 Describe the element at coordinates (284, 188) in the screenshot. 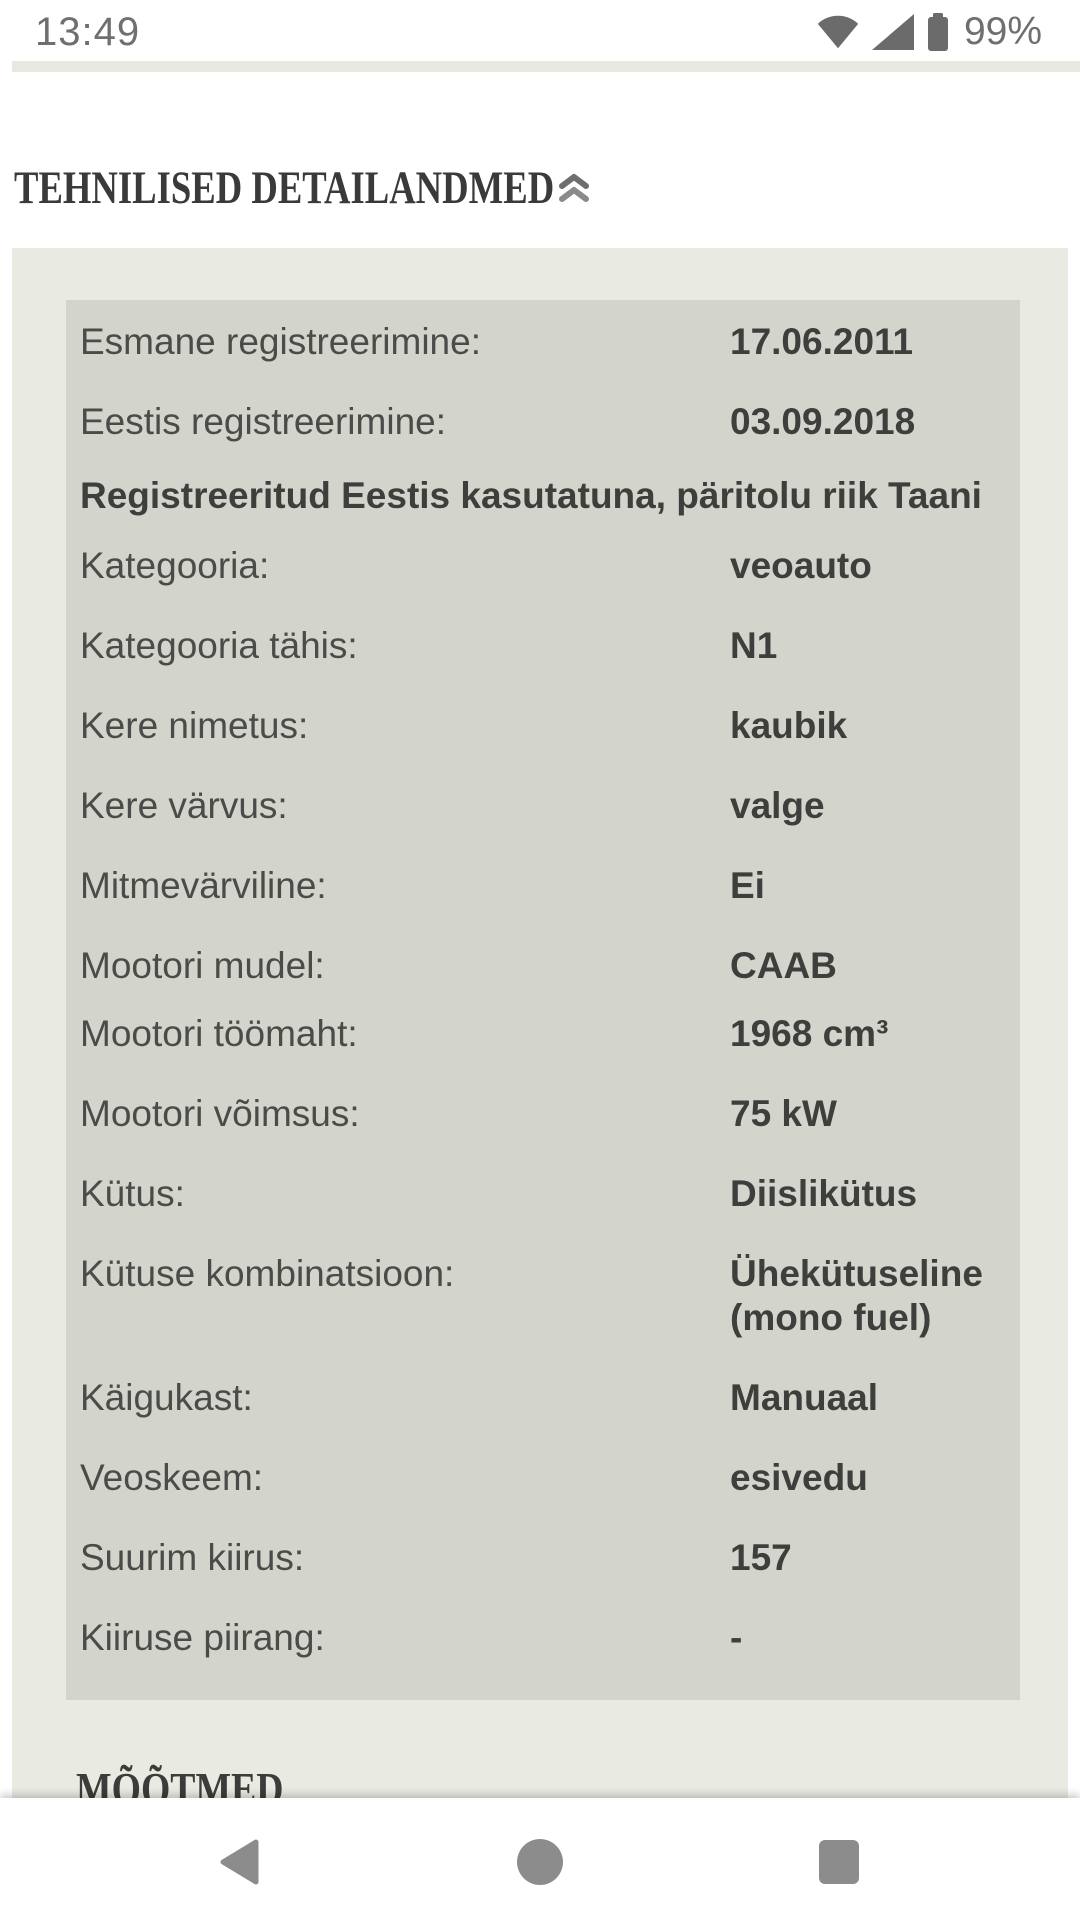

I see `page-title: TEHNILISED DETAILANDMED` at that location.